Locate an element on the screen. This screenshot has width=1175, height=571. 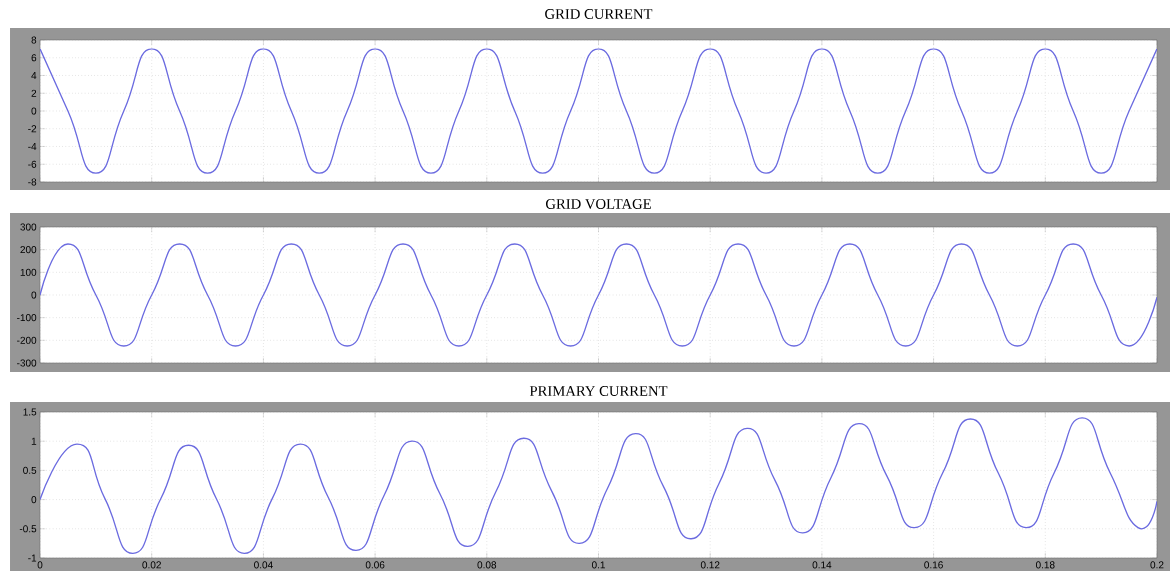
y-tick-label: -300 is located at coordinates (27, 363).